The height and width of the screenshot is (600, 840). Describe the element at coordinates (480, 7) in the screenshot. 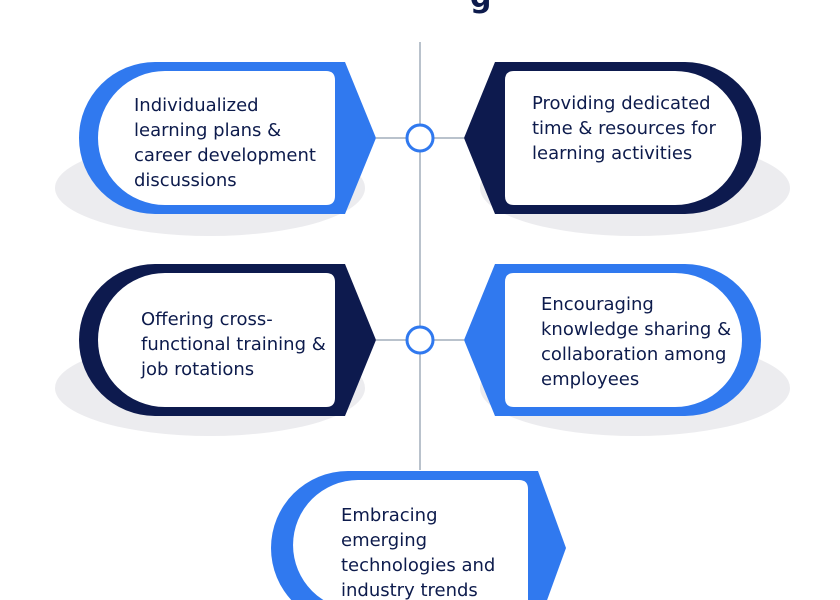

I see `page-title-fragment: g` at that location.